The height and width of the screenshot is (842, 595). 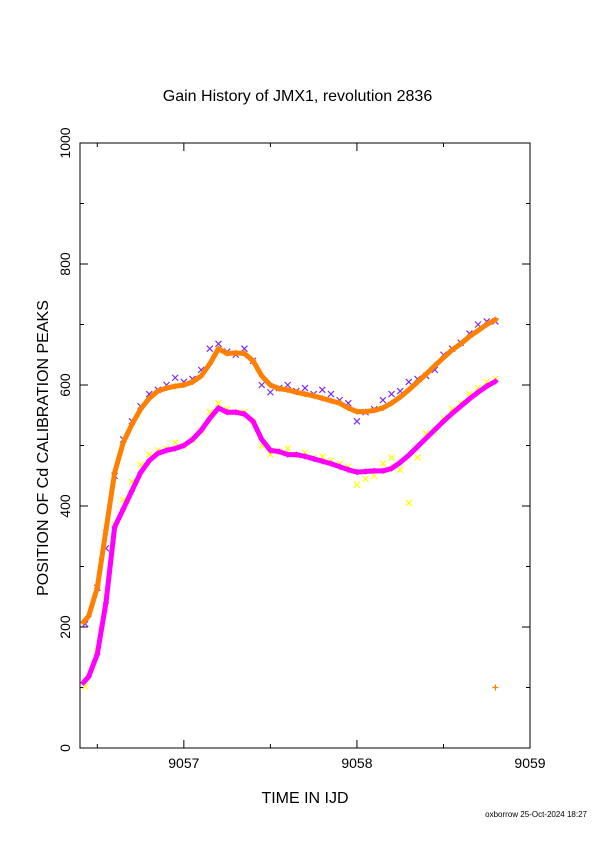 I want to click on y-tick-label: 1000, so click(x=65, y=142).